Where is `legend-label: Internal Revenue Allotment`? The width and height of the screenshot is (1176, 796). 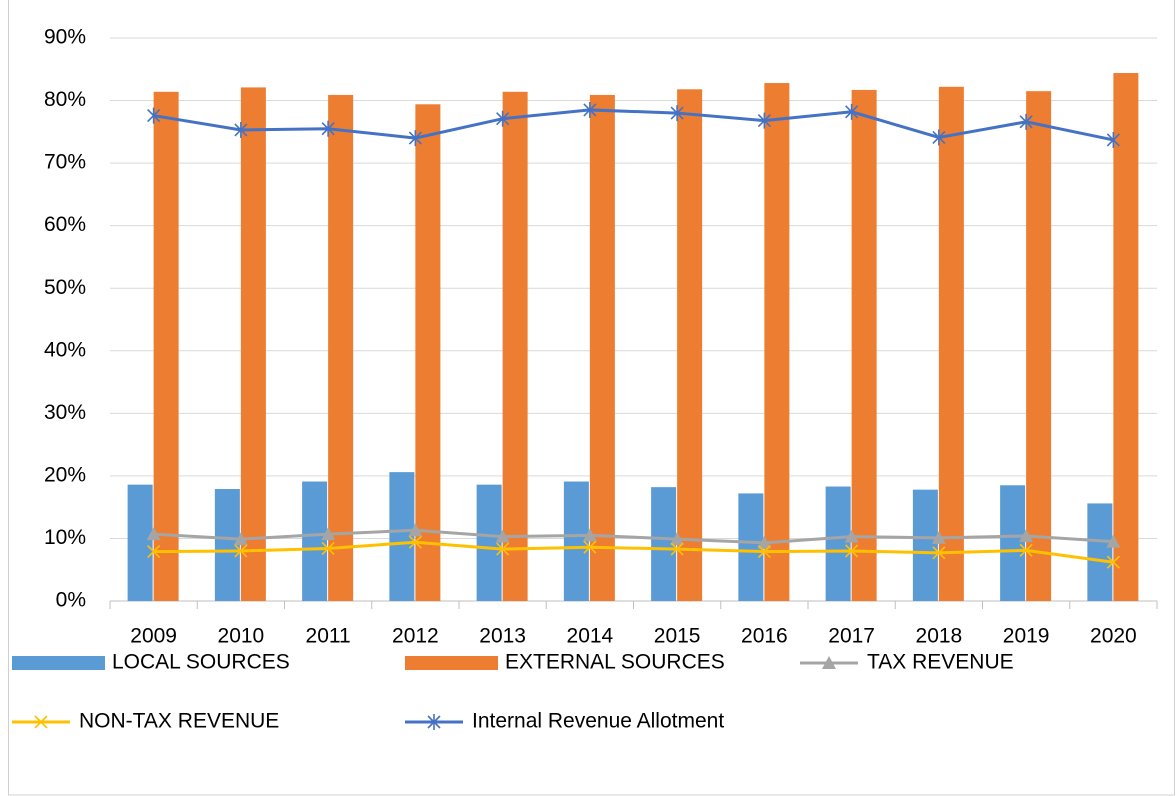
legend-label: Internal Revenue Allotment is located at coordinates (598, 721).